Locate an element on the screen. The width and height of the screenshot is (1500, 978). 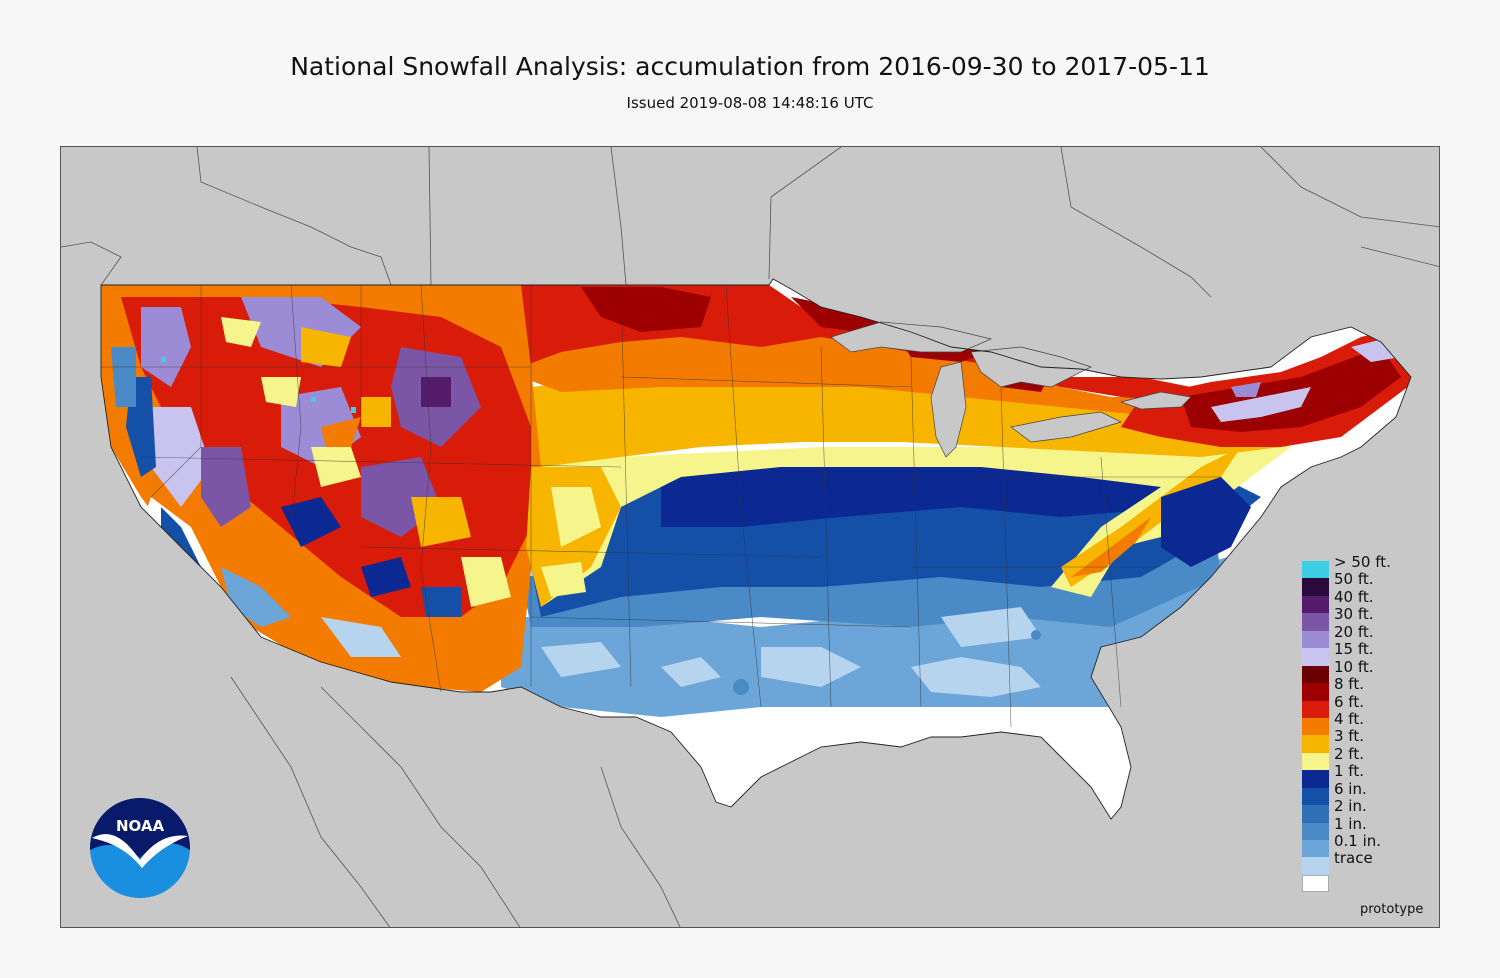
legend-item: 2 ft. is located at coordinates (1362, 758).